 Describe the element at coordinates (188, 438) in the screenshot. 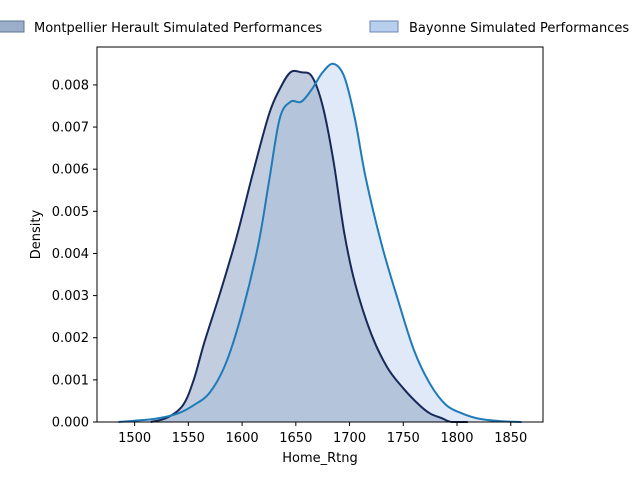

I see `x-tick-label: 1550` at that location.